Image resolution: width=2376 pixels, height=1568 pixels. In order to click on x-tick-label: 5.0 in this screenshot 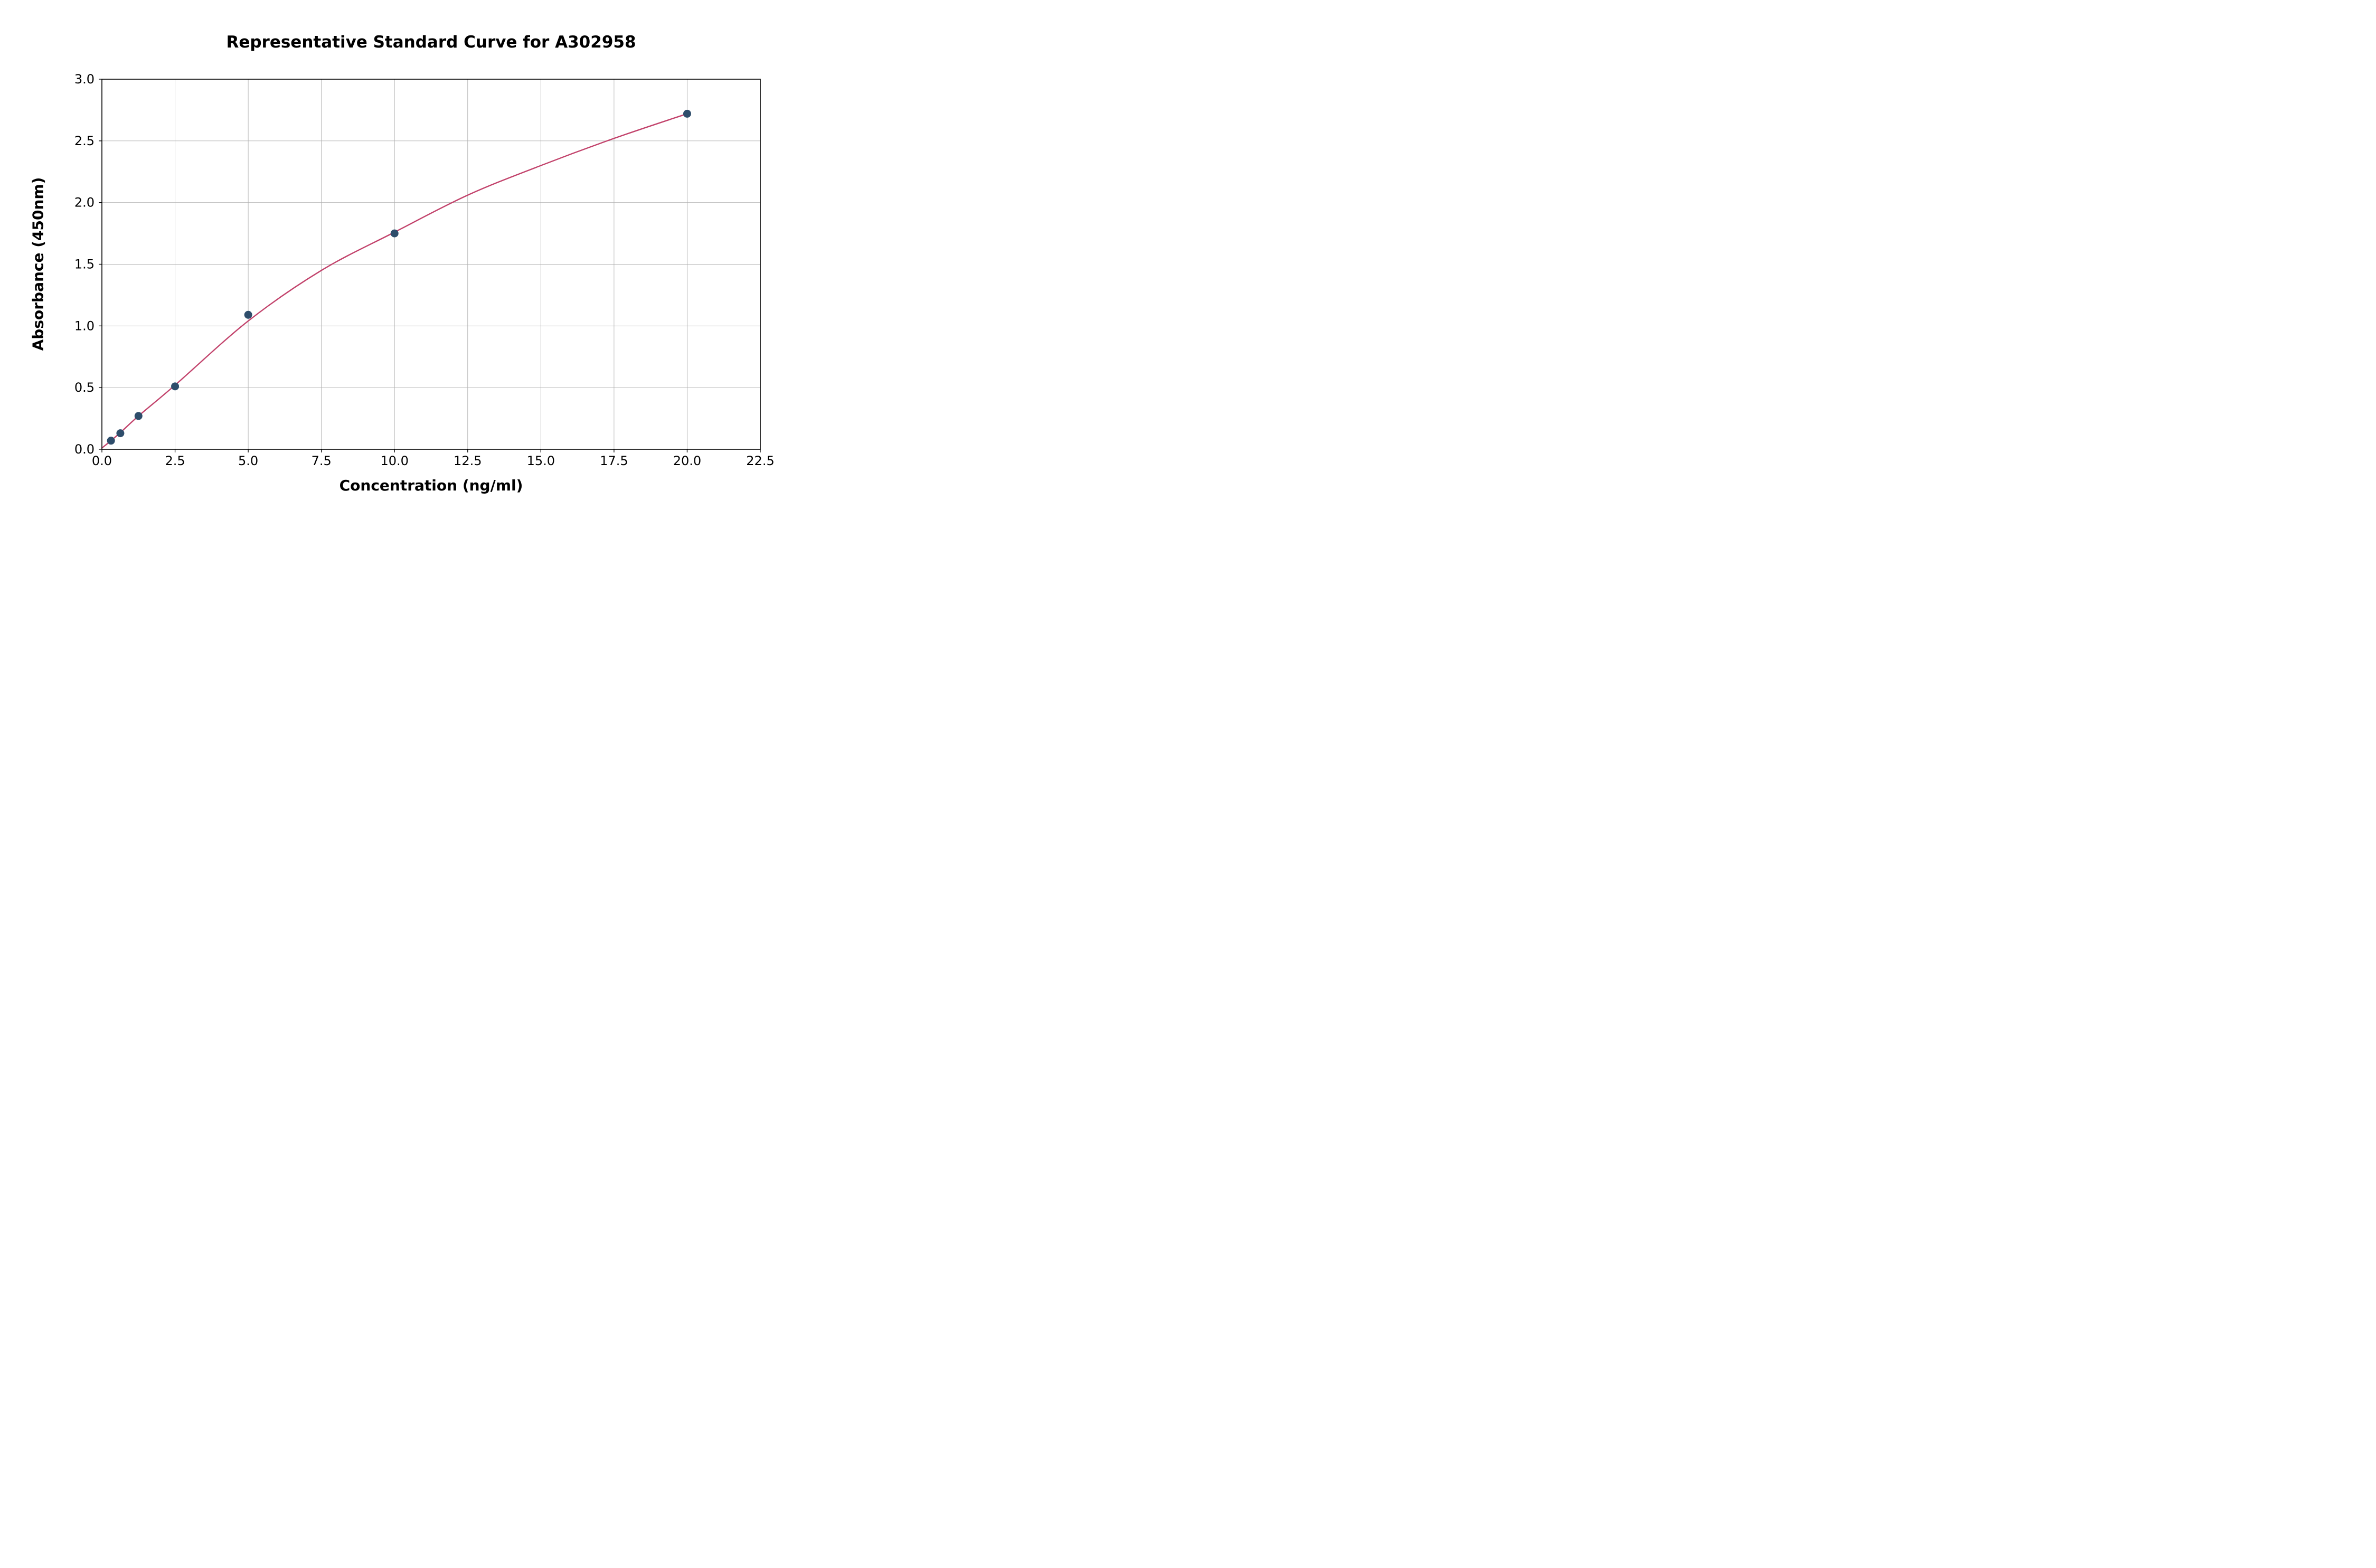, I will do `click(248, 461)`.